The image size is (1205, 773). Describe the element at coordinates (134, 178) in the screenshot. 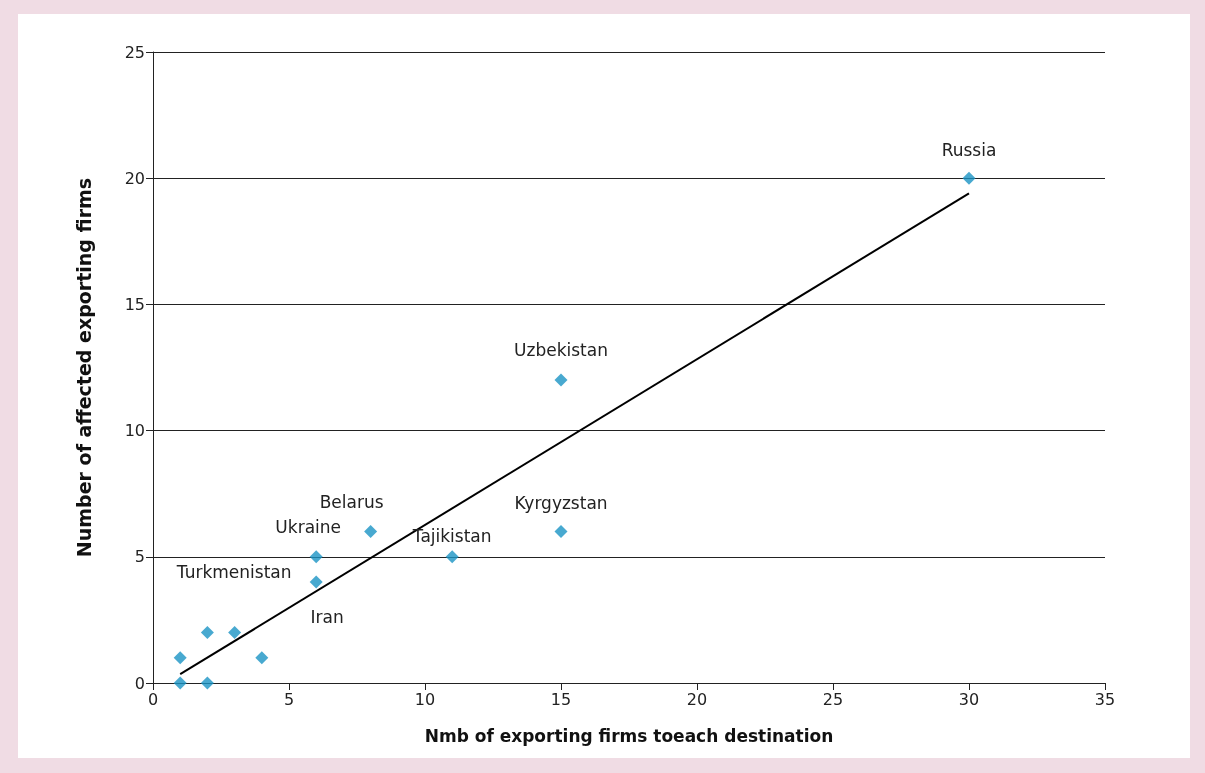

I see `y-tick-label: 20` at that location.